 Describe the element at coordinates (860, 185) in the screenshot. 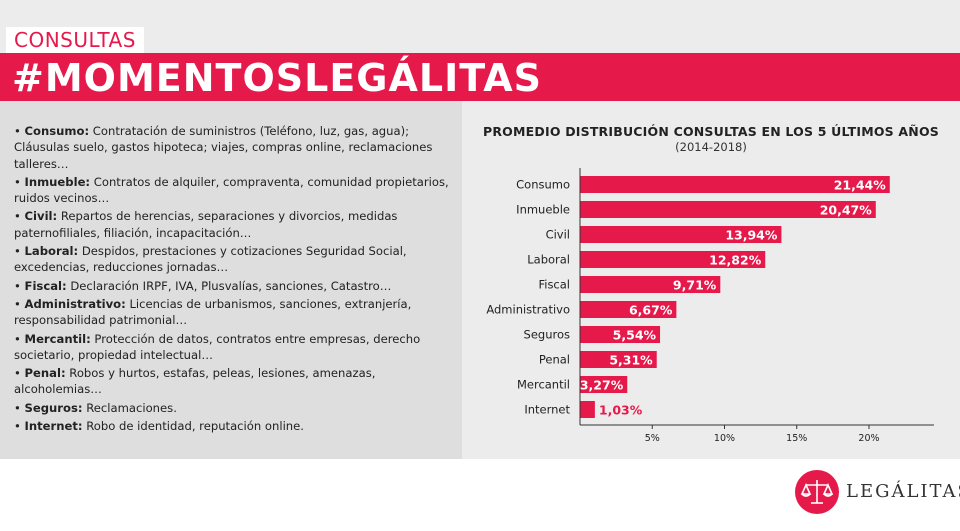

I see `data-label: 21,44%` at that location.